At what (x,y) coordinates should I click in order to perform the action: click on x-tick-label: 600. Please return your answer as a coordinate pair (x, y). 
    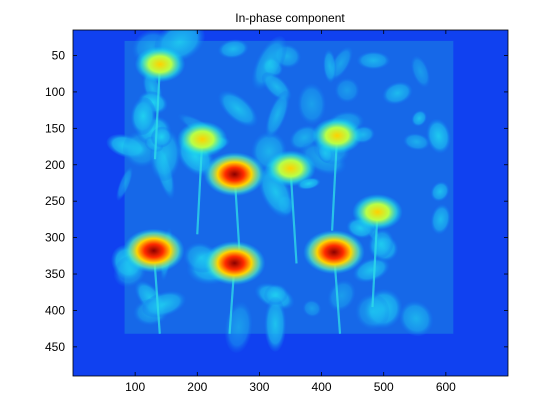
    Looking at the image, I should click on (446, 387).